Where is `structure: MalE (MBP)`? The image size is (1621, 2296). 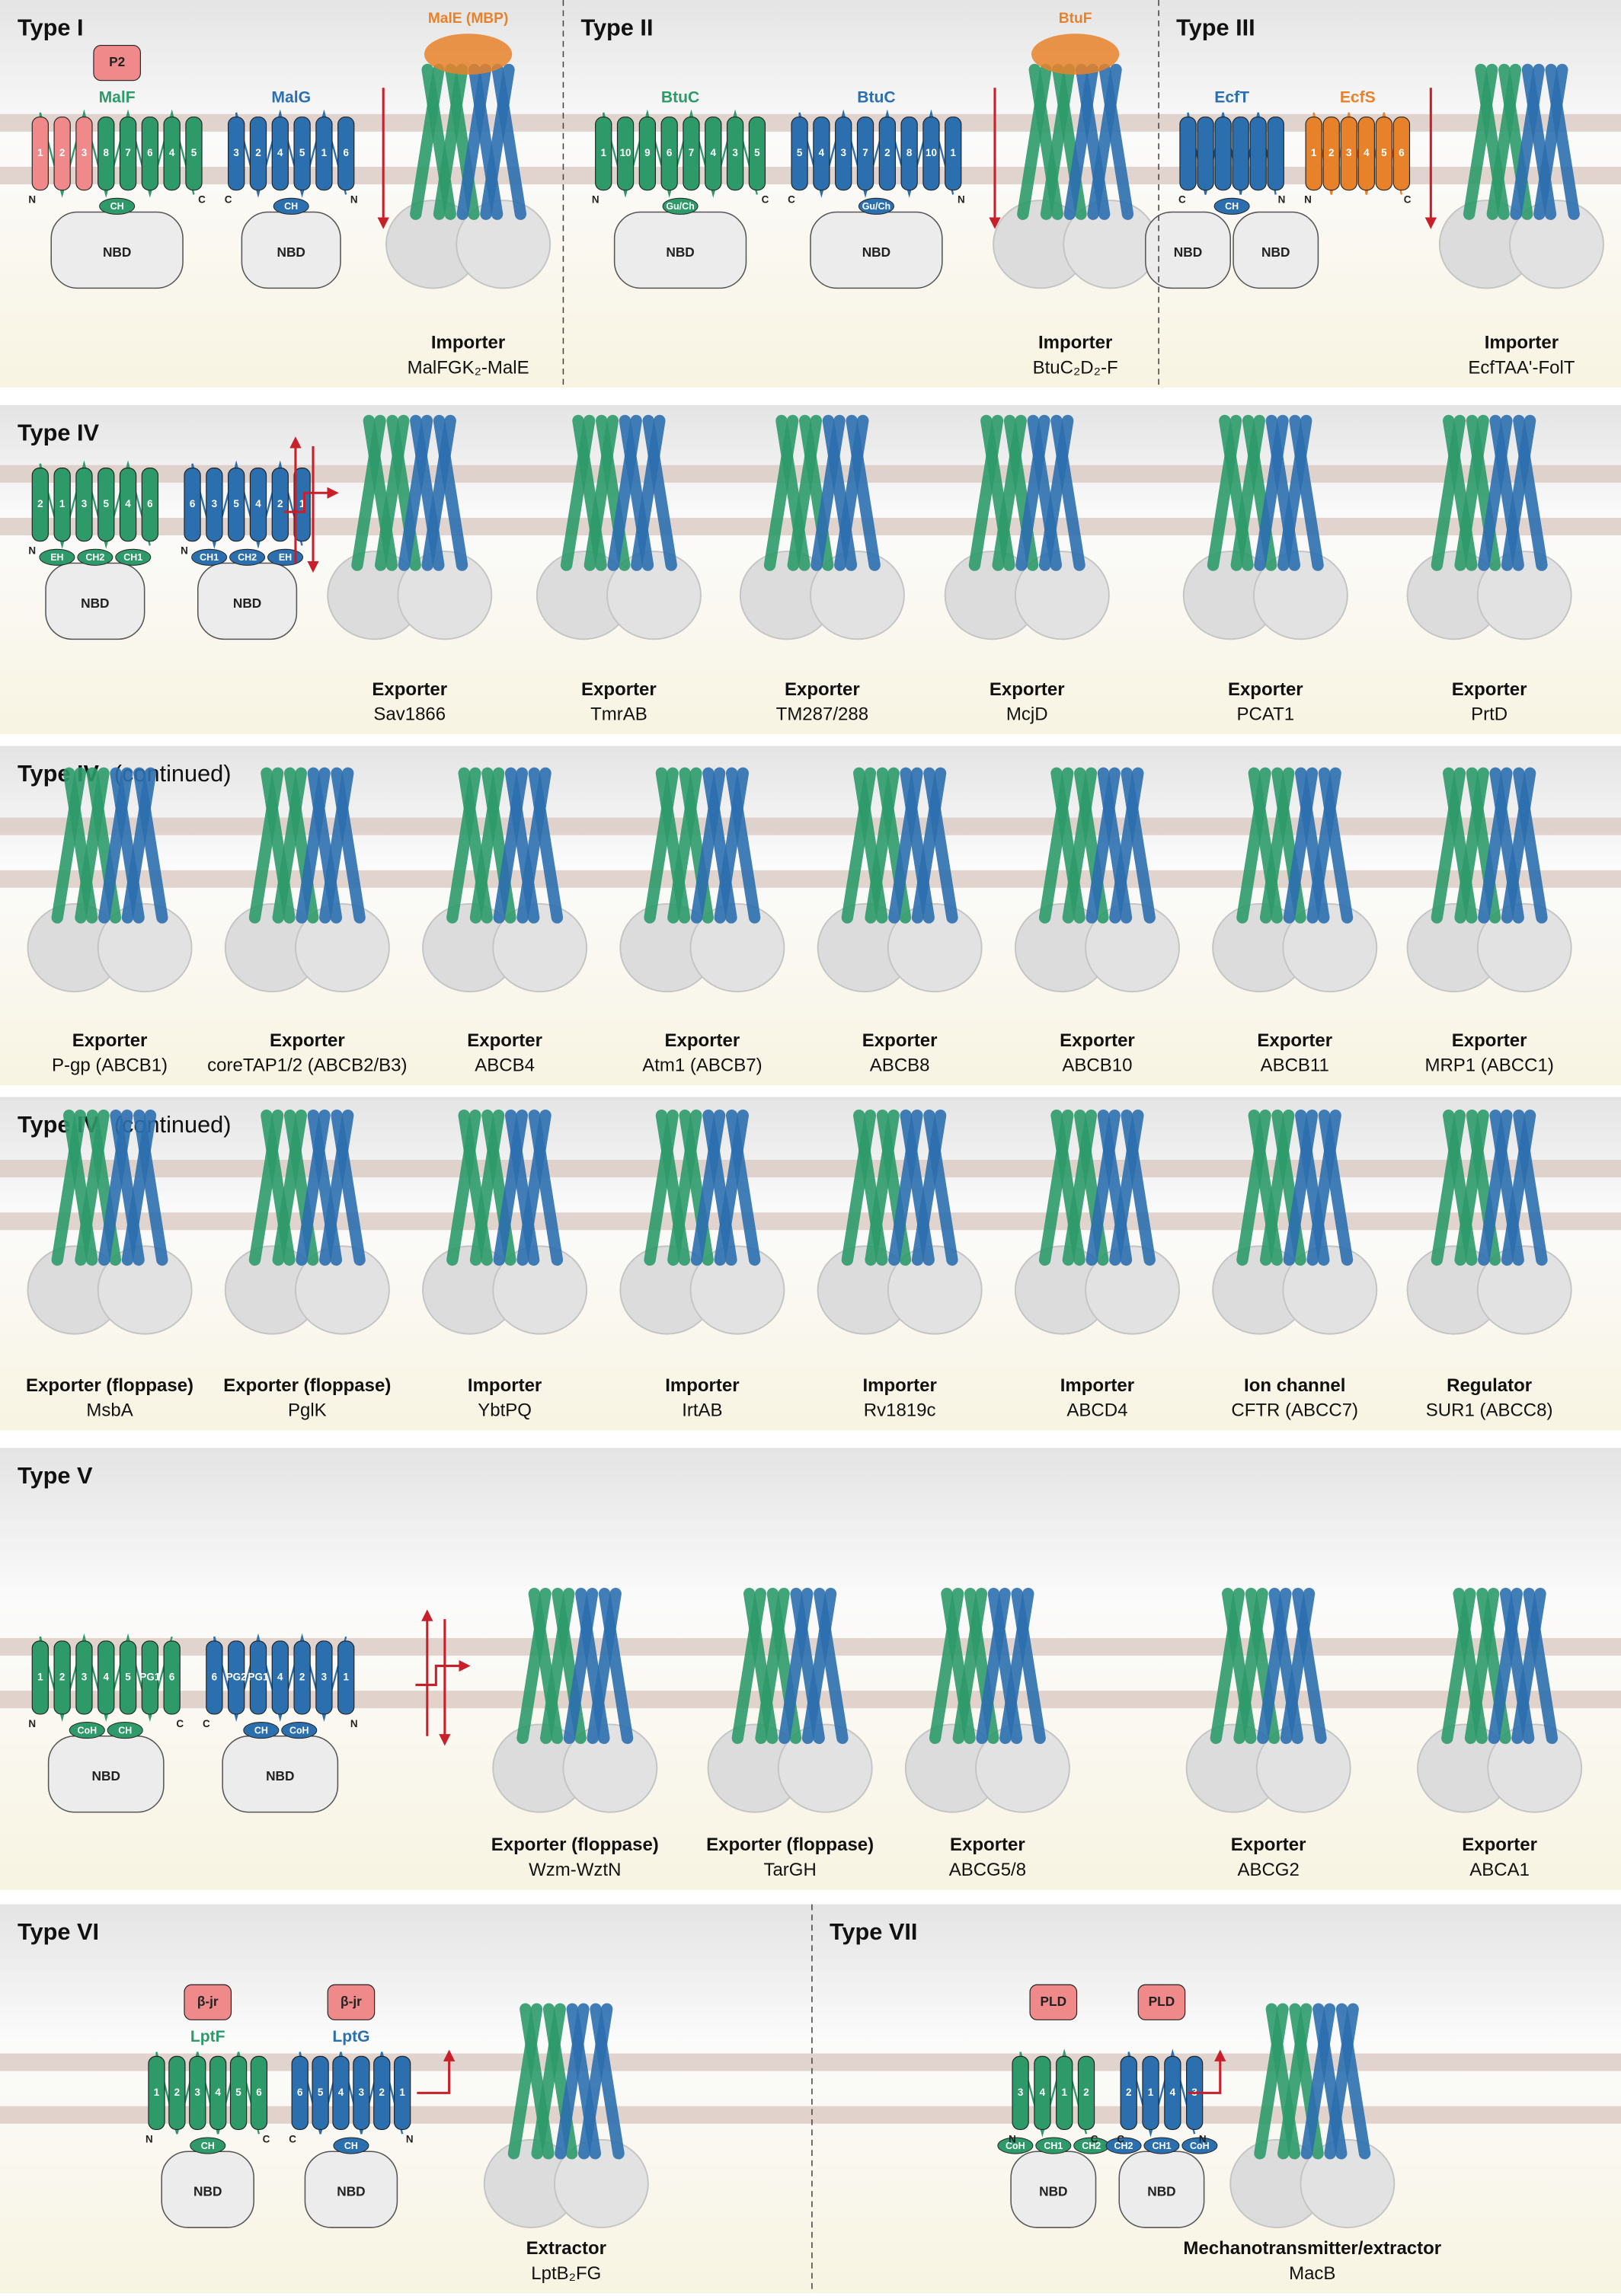 structure: MalE (MBP) is located at coordinates (469, 150).